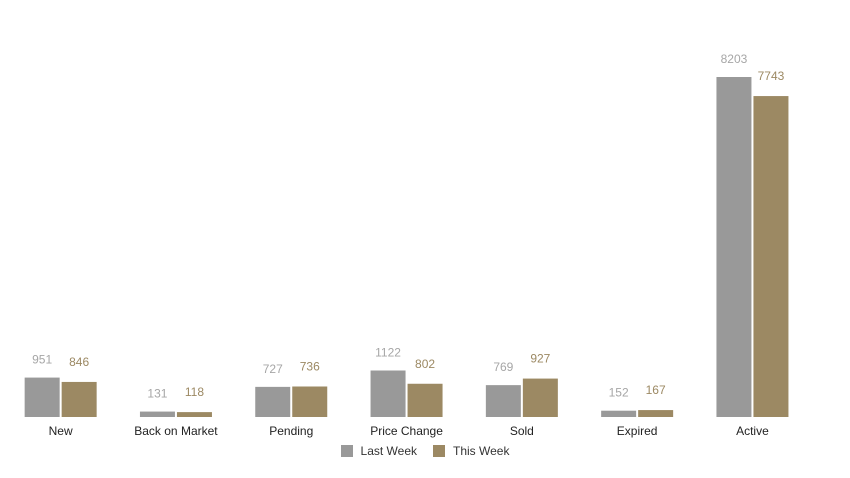 The image size is (850, 478). Describe the element at coordinates (79, 362) in the screenshot. I see `data-label-this-week-new: 846` at that location.